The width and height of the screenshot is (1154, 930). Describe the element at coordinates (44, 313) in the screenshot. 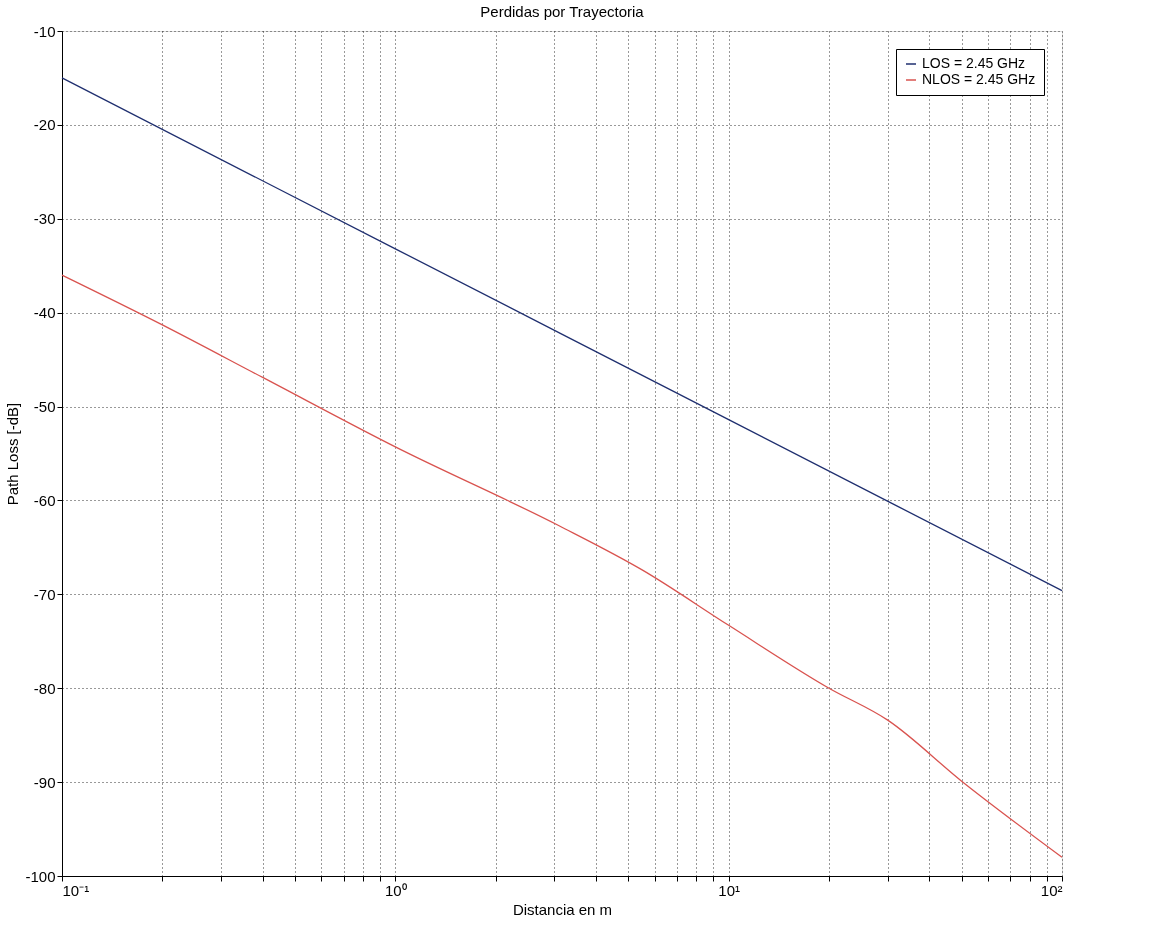

I see `y-tick-label: -40` at that location.